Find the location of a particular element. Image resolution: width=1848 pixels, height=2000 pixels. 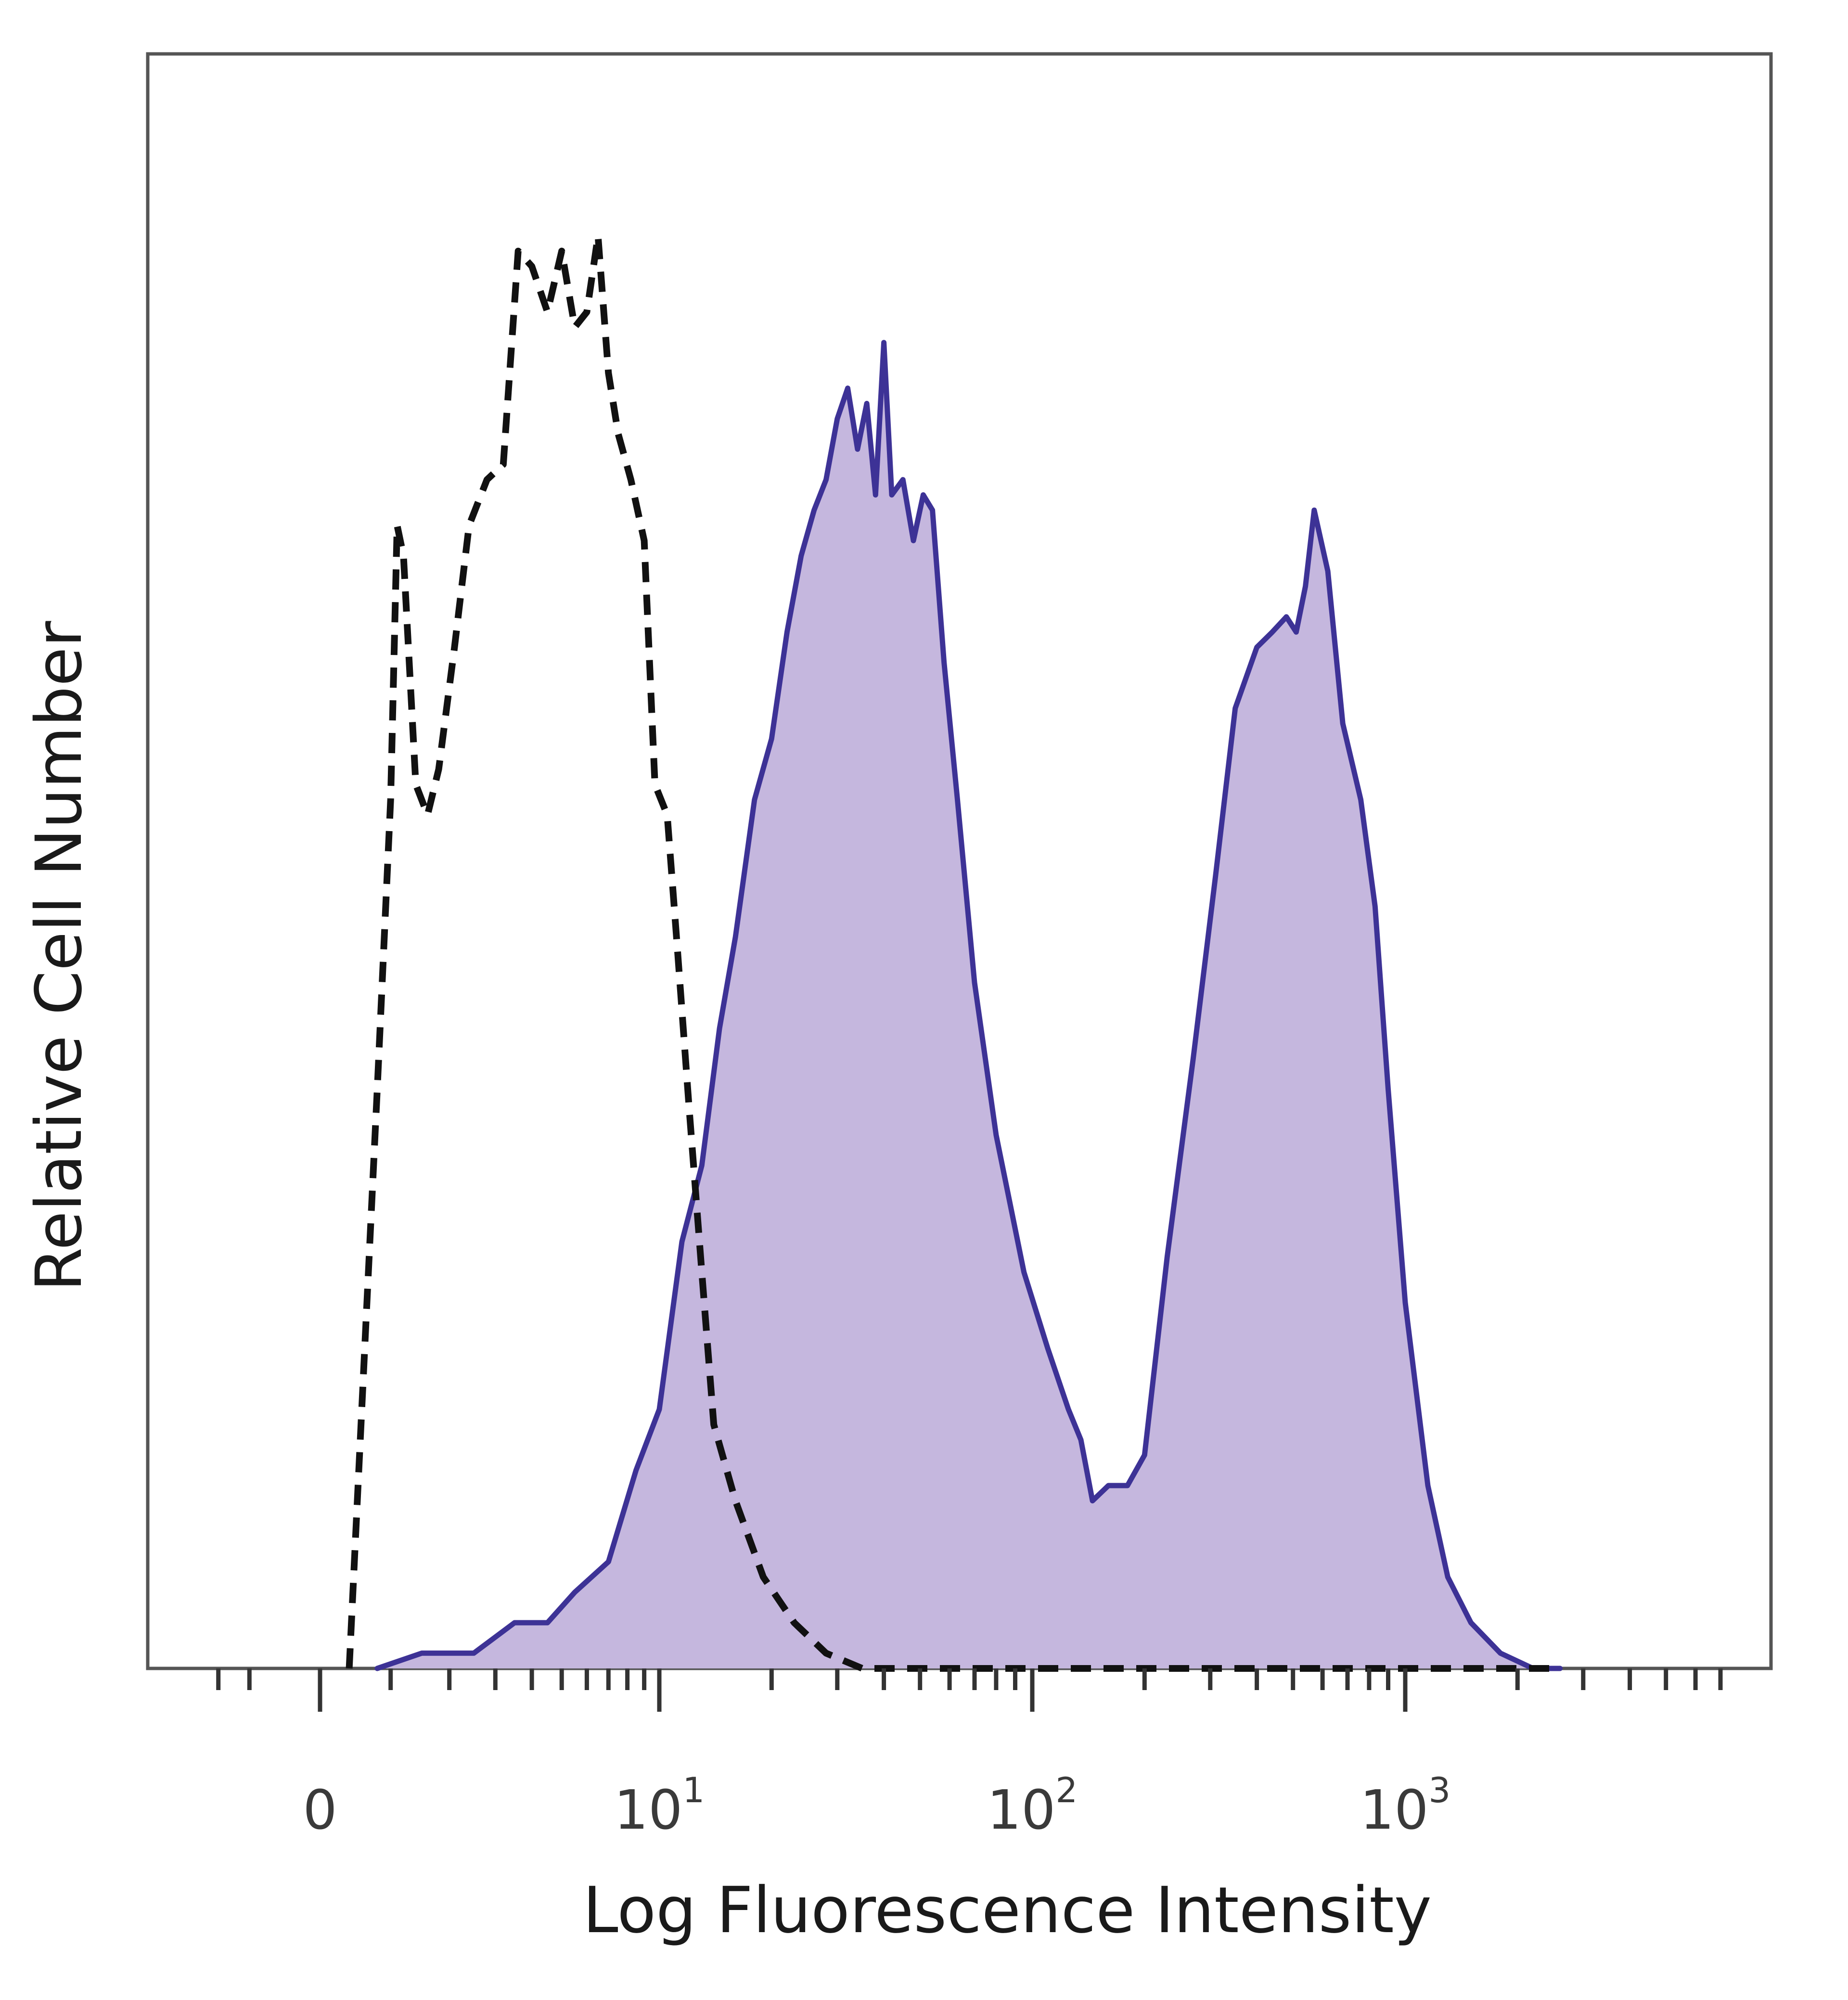

tick-label: 0 is located at coordinates (320, 1810).